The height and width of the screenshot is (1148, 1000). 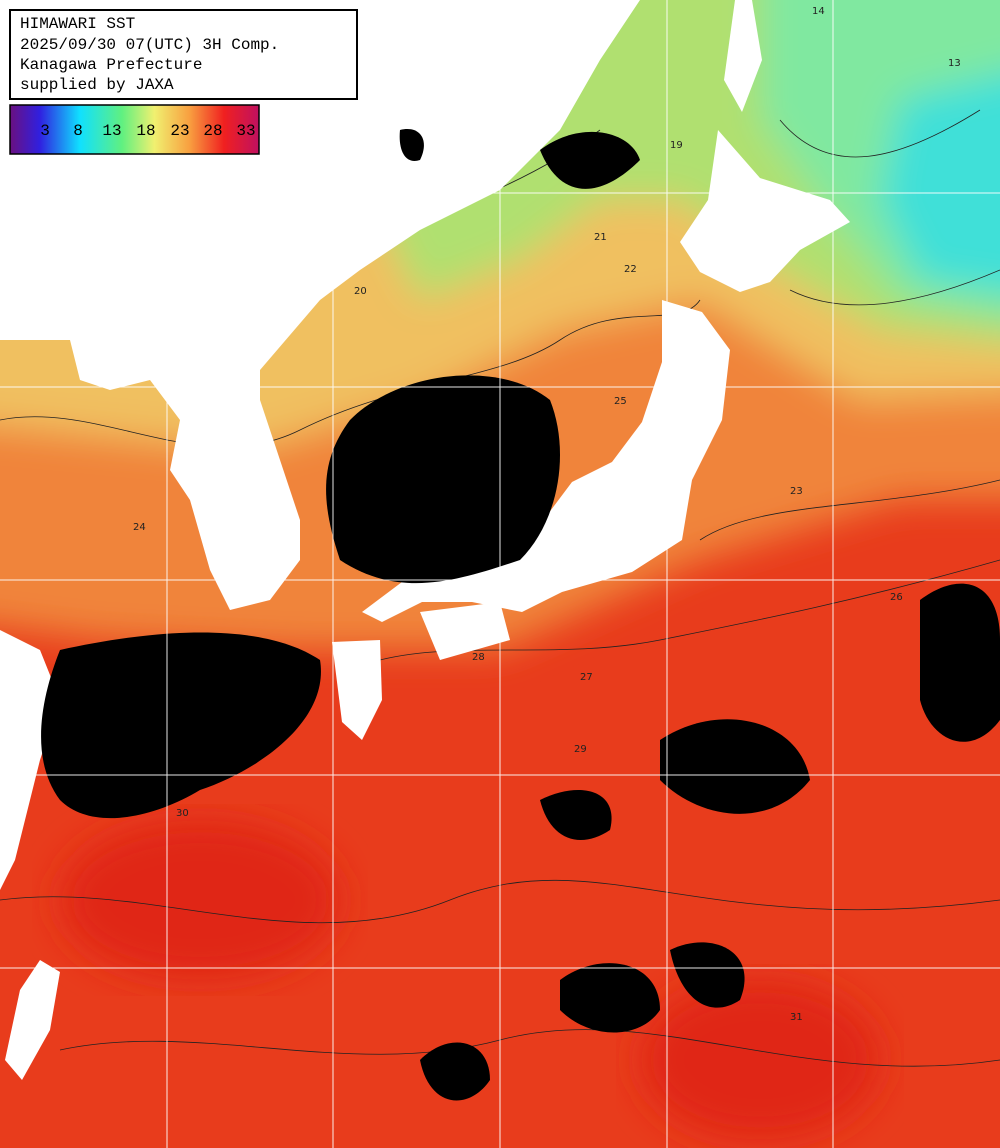 What do you see at coordinates (630, 269) in the screenshot?
I see `contour-label: 22` at bounding box center [630, 269].